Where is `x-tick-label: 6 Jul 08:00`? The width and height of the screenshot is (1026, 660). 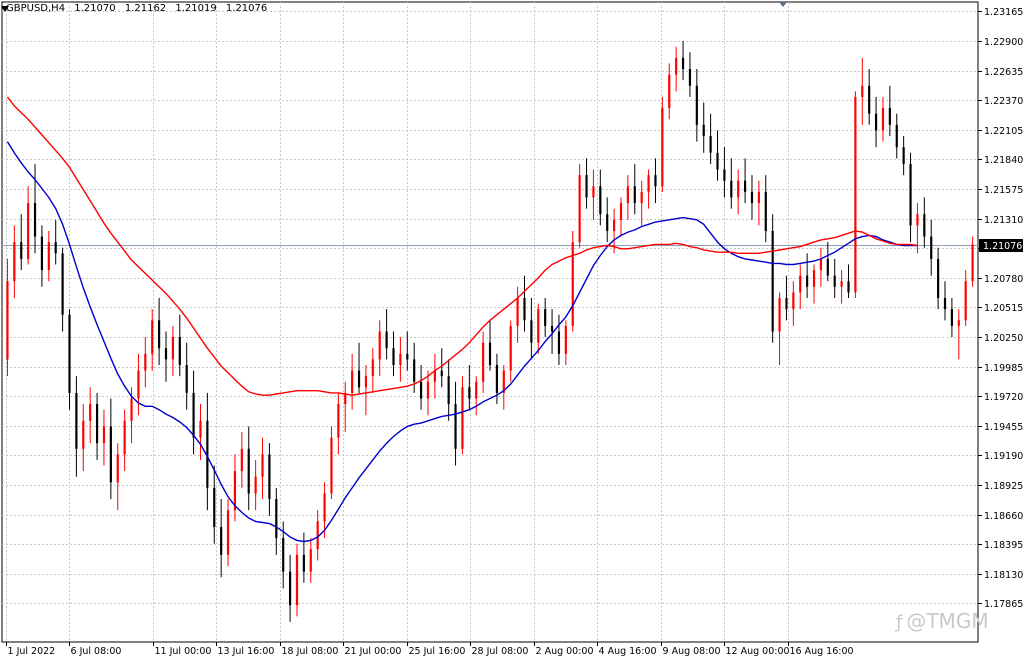 x-tick-label: 6 Jul 08:00 is located at coordinates (96, 651).